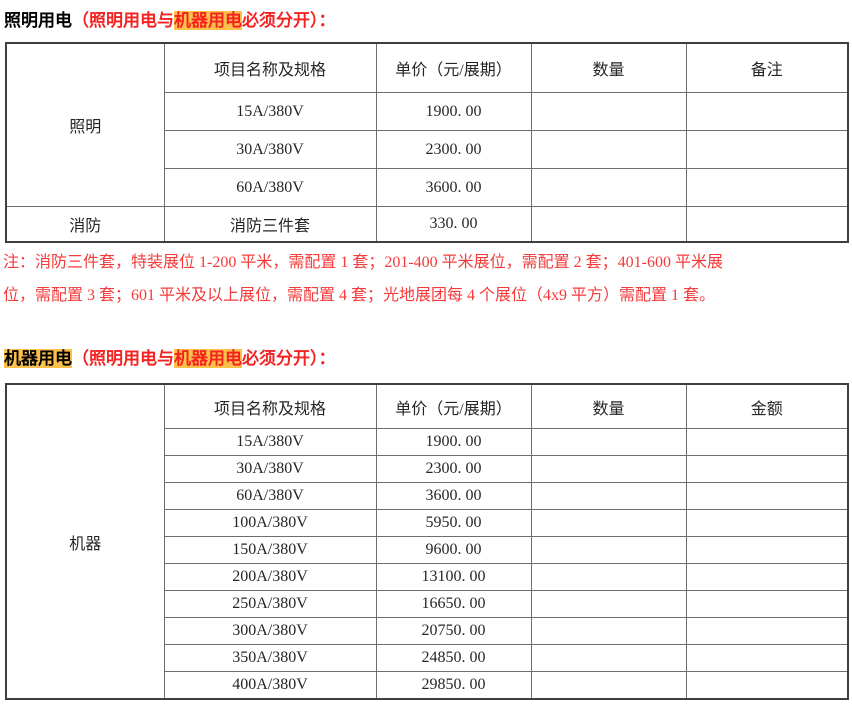  Describe the element at coordinates (270, 604) in the screenshot. I see `item-name-cell: 250A/380V` at that location.